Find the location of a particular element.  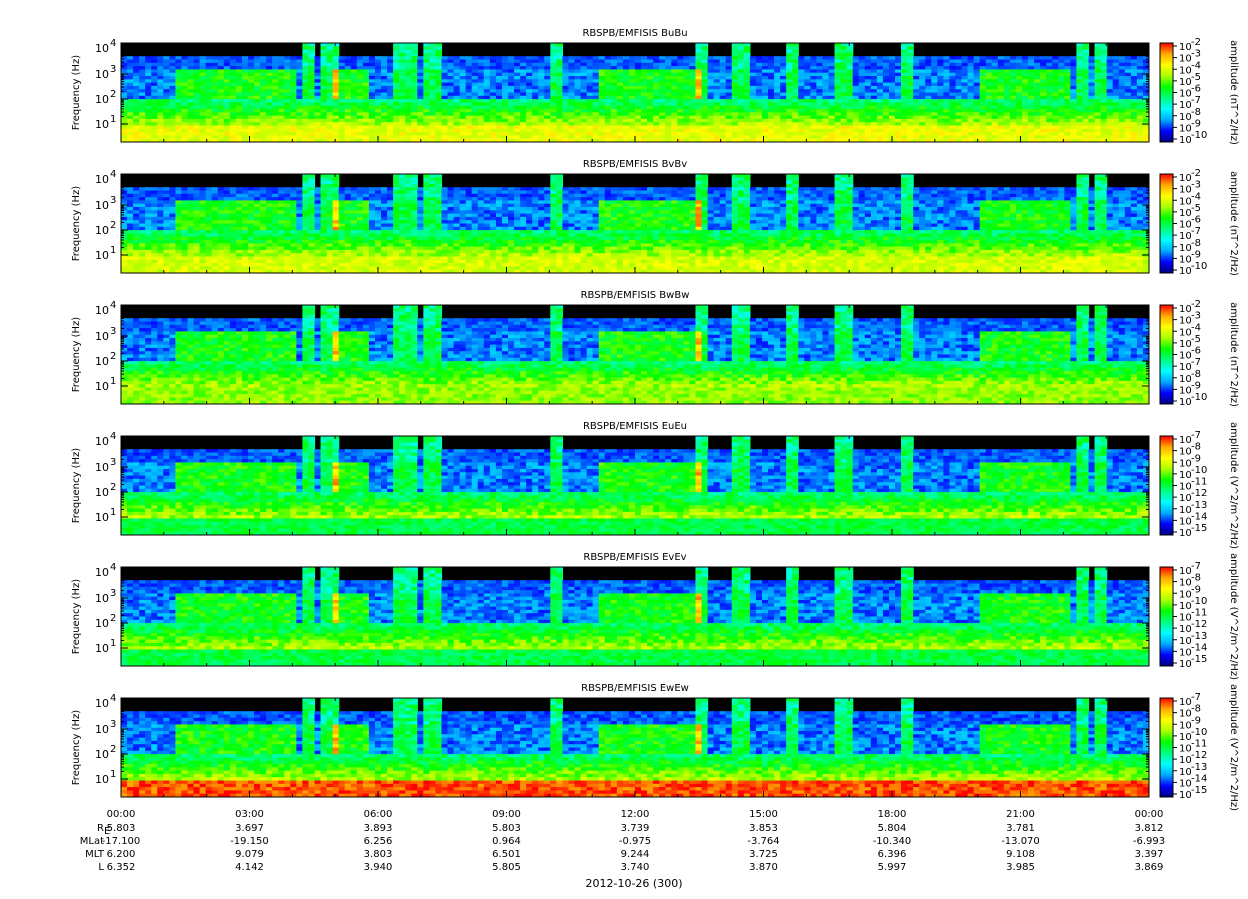

svg-text: -3 is located at coordinates (1196, 54).